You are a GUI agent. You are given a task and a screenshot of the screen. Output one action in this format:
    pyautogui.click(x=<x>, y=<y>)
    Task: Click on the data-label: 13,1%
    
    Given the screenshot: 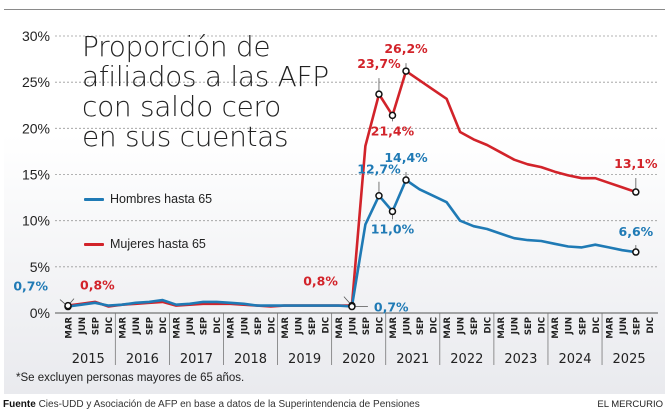 What is the action you would take?
    pyautogui.click(x=636, y=163)
    